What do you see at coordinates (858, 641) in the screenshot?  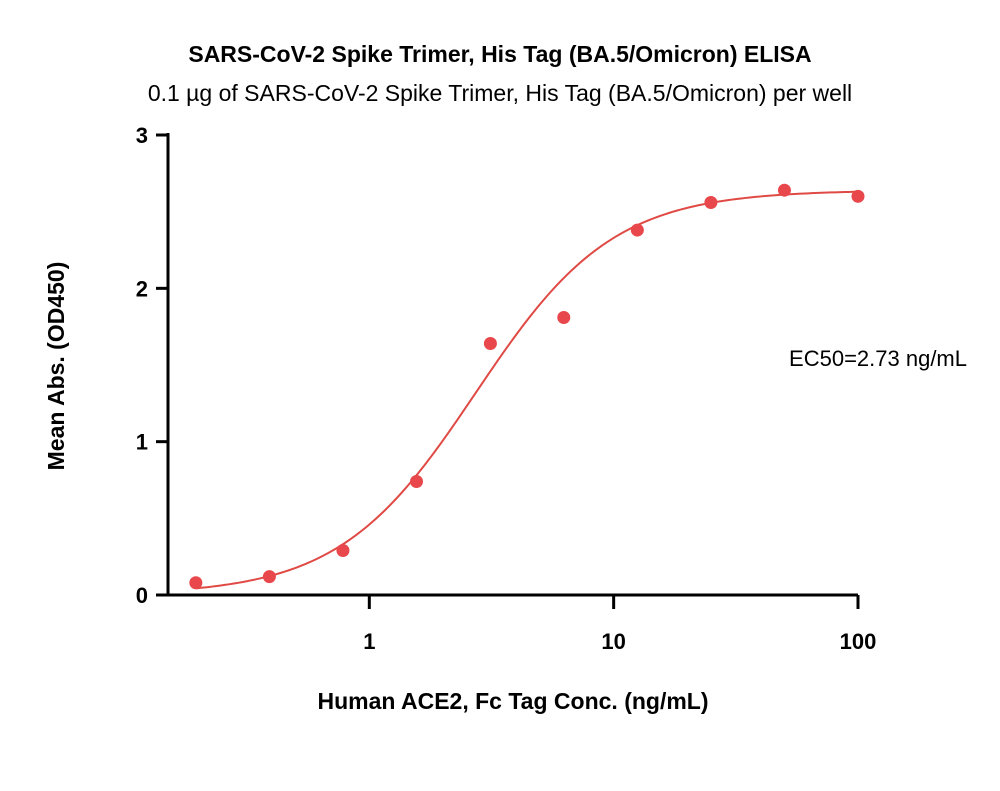 I see `x-tick-label: 100` at bounding box center [858, 641].